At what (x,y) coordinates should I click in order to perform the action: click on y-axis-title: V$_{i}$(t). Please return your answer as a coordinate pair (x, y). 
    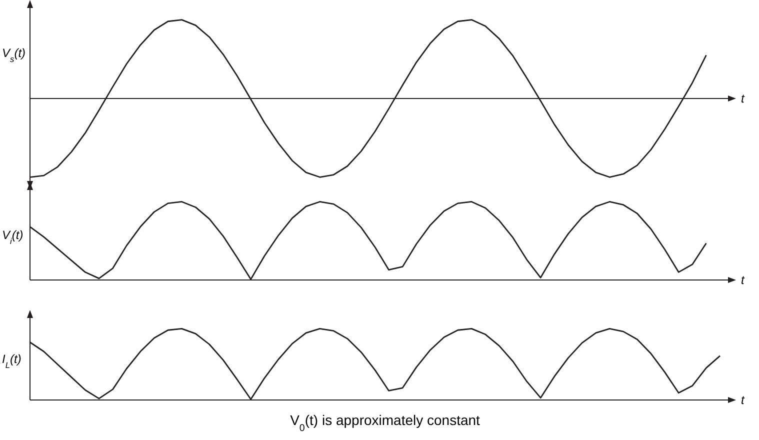
    Looking at the image, I should click on (13, 237).